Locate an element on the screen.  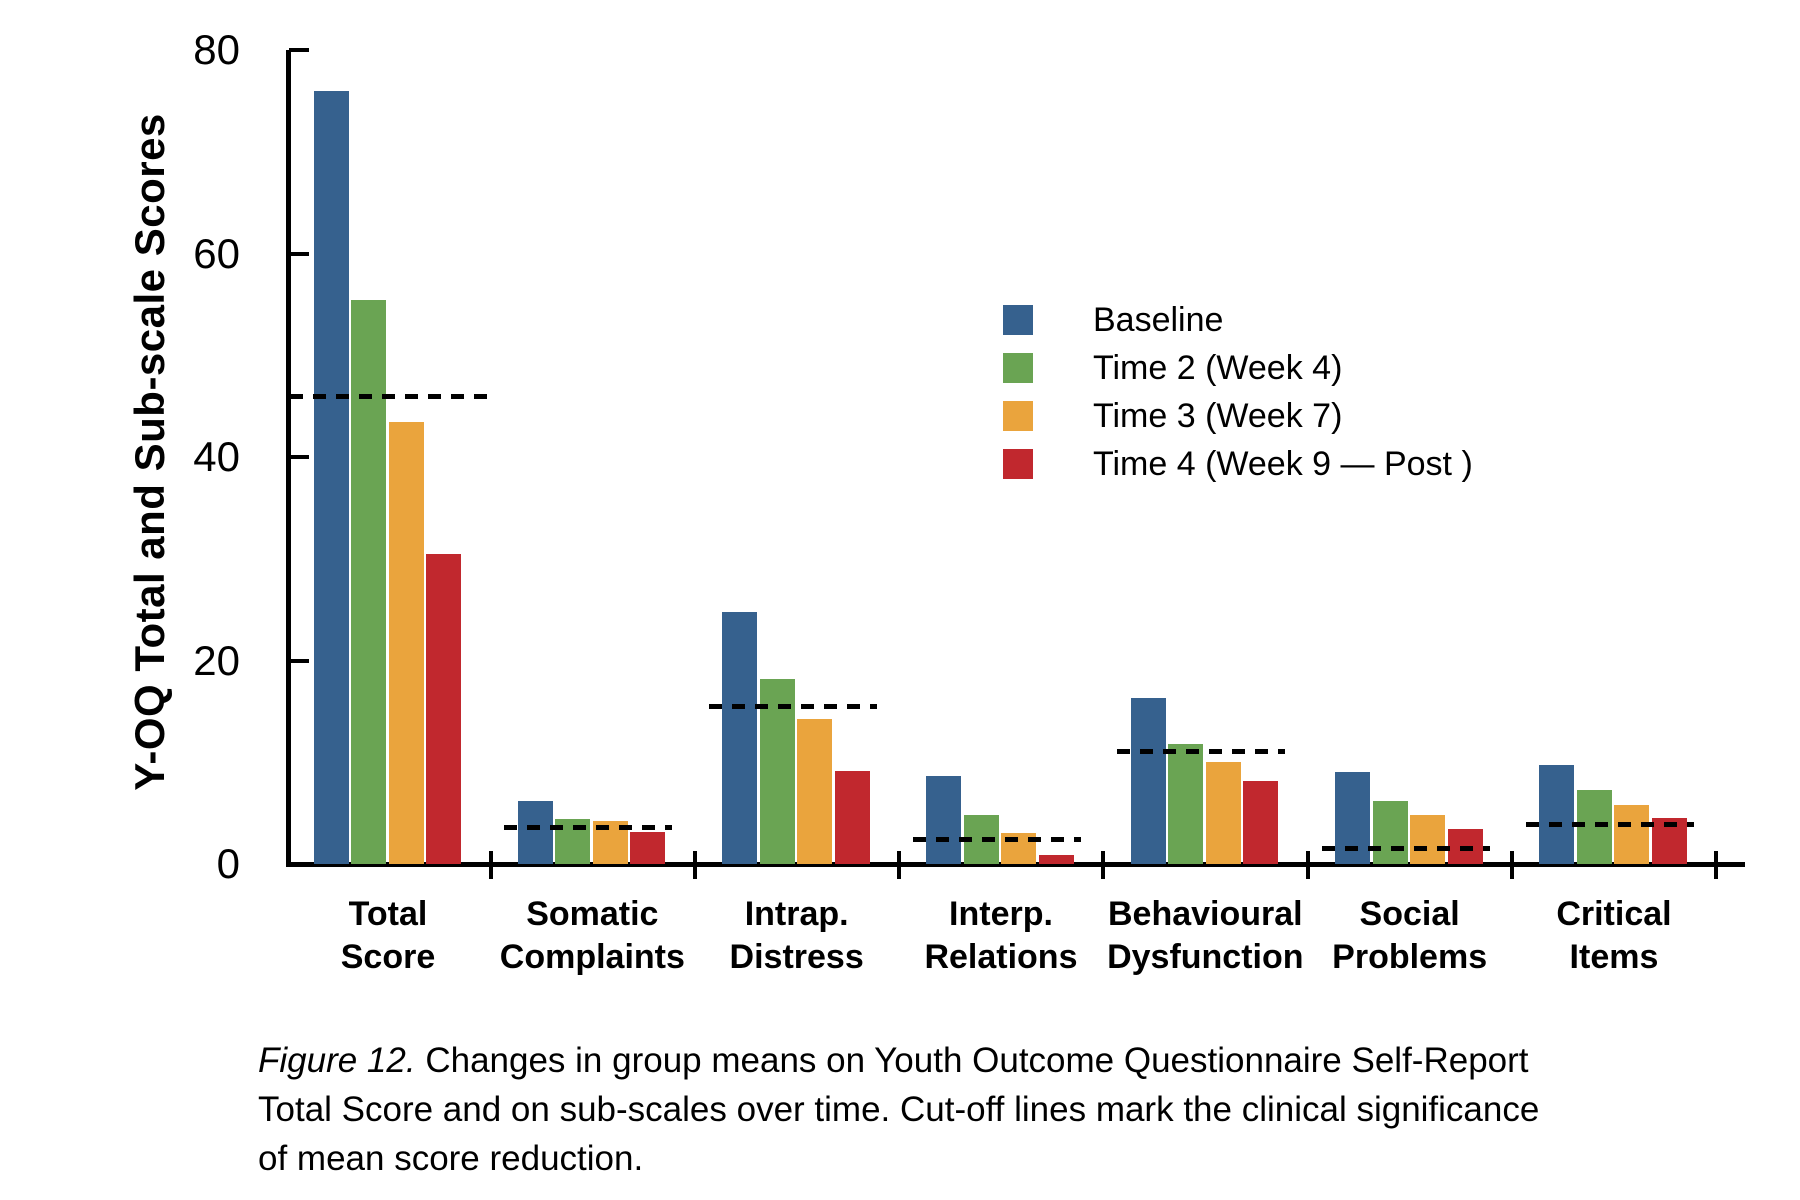
time3-color-swatch is located at coordinates (1018, 416).